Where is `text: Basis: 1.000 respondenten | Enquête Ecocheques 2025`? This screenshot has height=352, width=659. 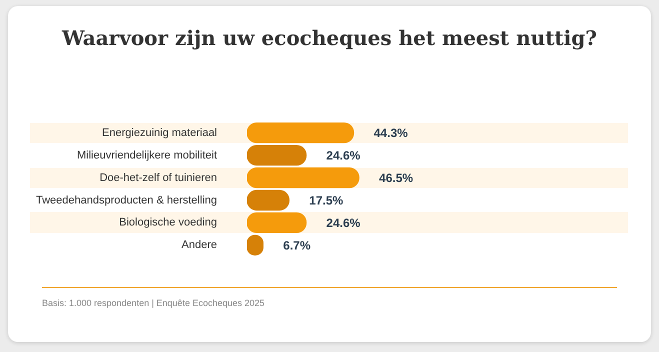 text: Basis: 1.000 respondenten | Enquête Ecocheques 2025 is located at coordinates (153, 303).